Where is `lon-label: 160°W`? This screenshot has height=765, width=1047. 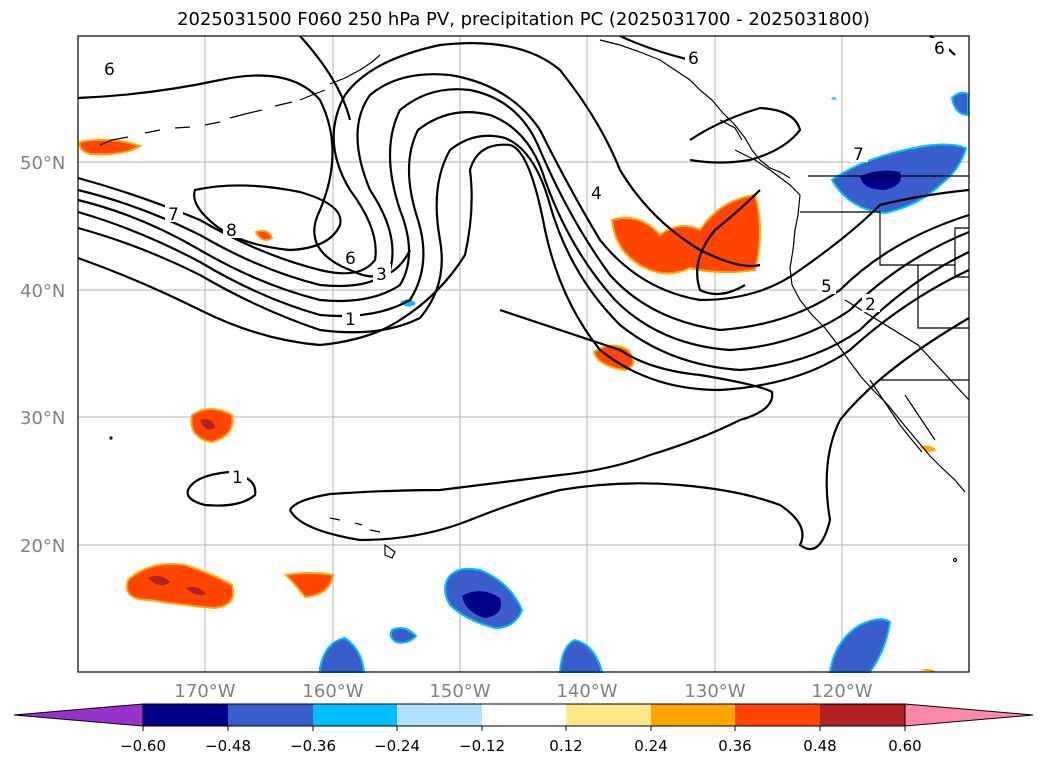 lon-label: 160°W is located at coordinates (332, 691).